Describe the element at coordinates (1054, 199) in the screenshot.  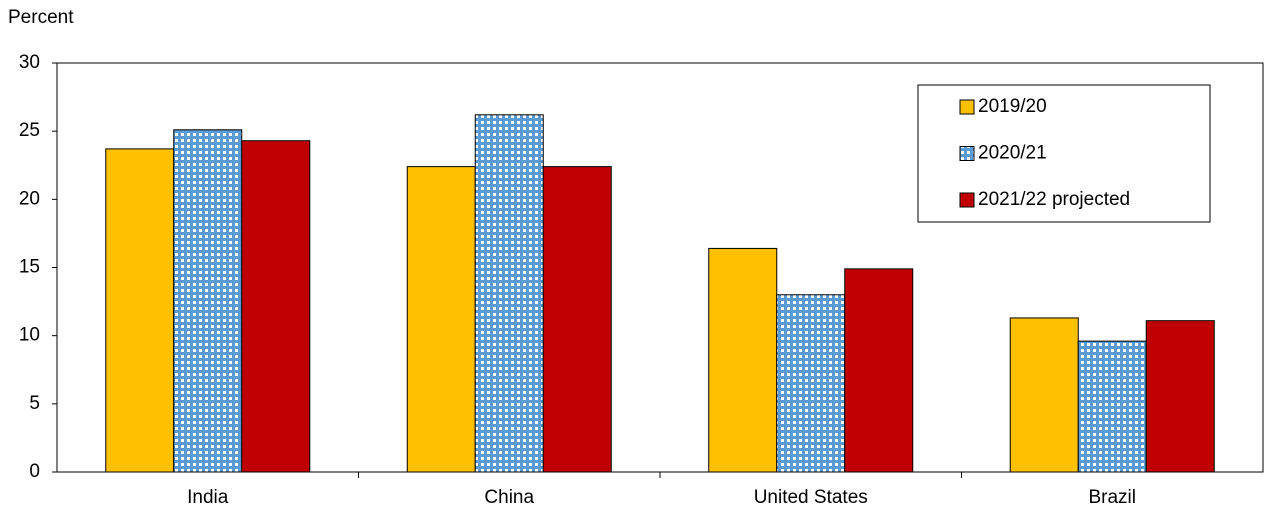
I see `legend-label: 2021/22 projected` at that location.